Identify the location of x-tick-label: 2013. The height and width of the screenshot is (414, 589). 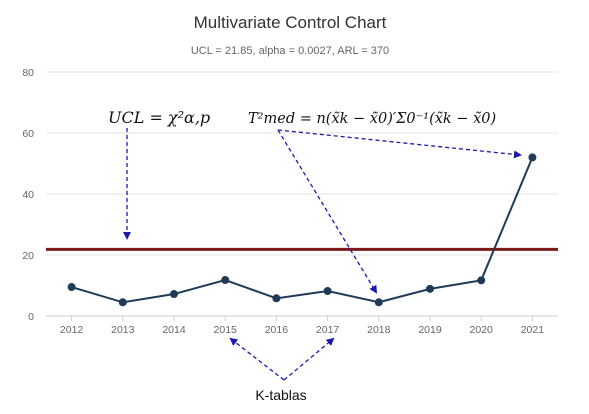
(123, 330).